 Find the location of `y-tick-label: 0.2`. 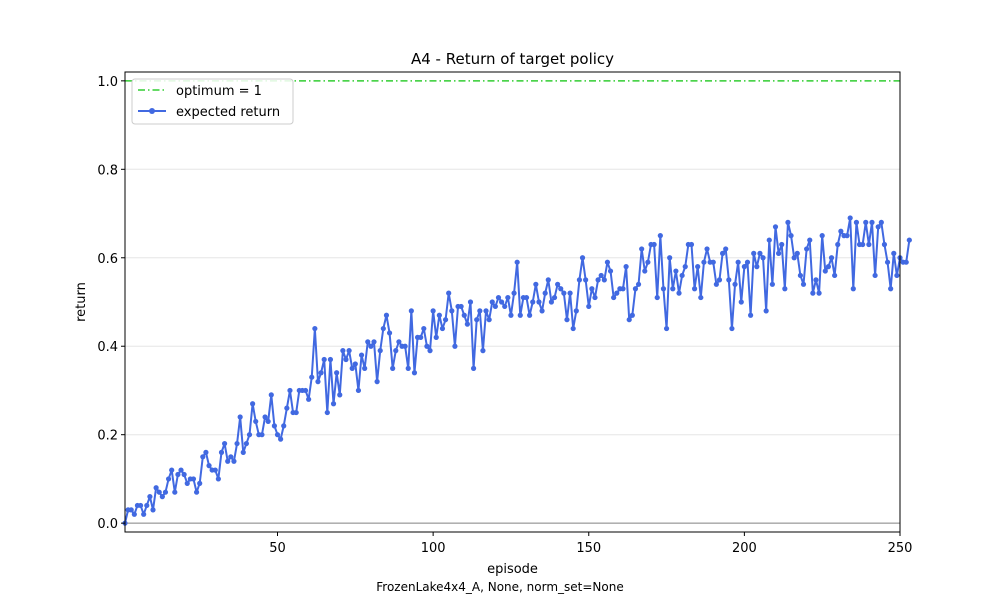

y-tick-label: 0.2 is located at coordinates (107, 436).